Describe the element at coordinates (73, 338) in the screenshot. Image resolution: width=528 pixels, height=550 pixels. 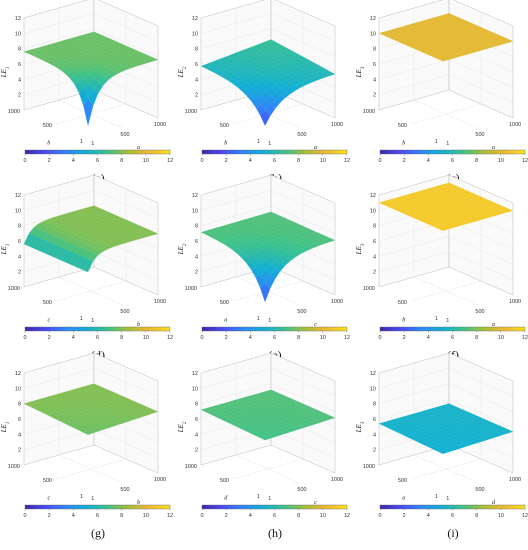
I see `colorbar-tick-label: 4` at that location.